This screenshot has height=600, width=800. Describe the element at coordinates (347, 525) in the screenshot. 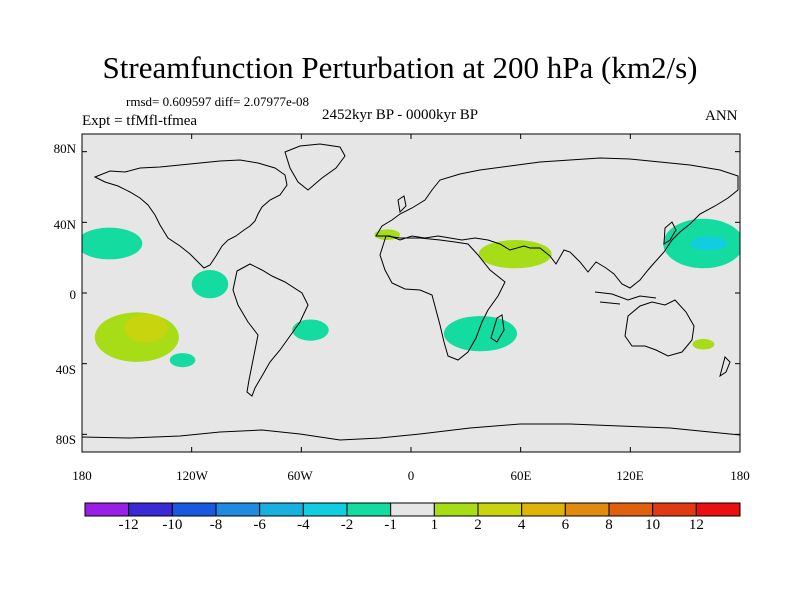

I see `colorbar-label: -2` at that location.